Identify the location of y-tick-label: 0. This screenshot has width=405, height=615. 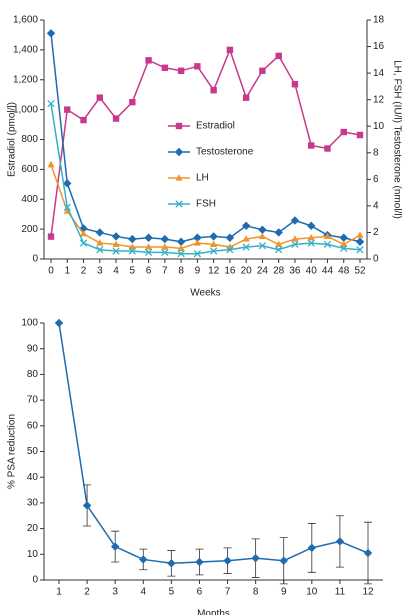
(35, 259).